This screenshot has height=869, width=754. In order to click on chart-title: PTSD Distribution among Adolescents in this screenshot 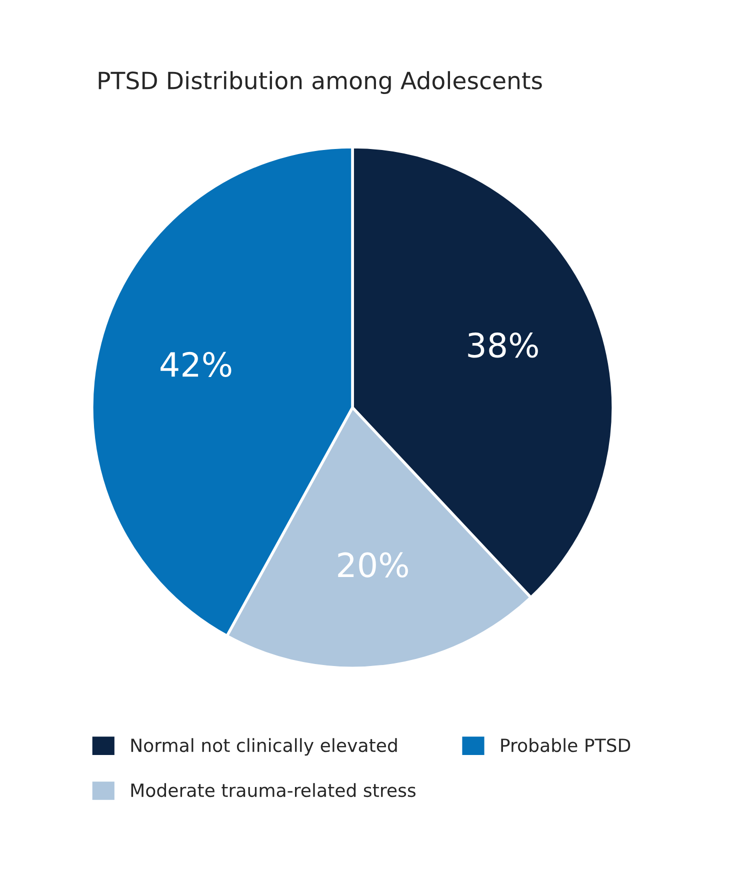, I will do `click(320, 82)`.